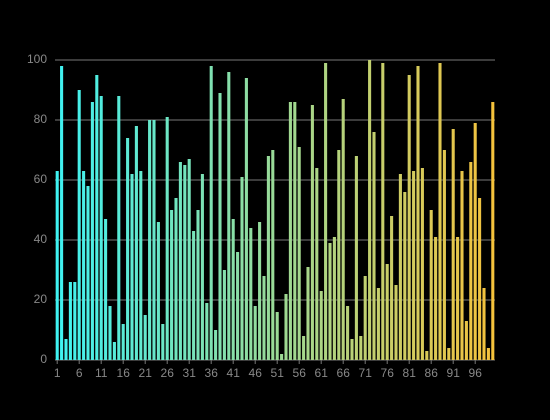 The height and width of the screenshot is (420, 550). I want to click on x-tick-label: 61, so click(322, 373).